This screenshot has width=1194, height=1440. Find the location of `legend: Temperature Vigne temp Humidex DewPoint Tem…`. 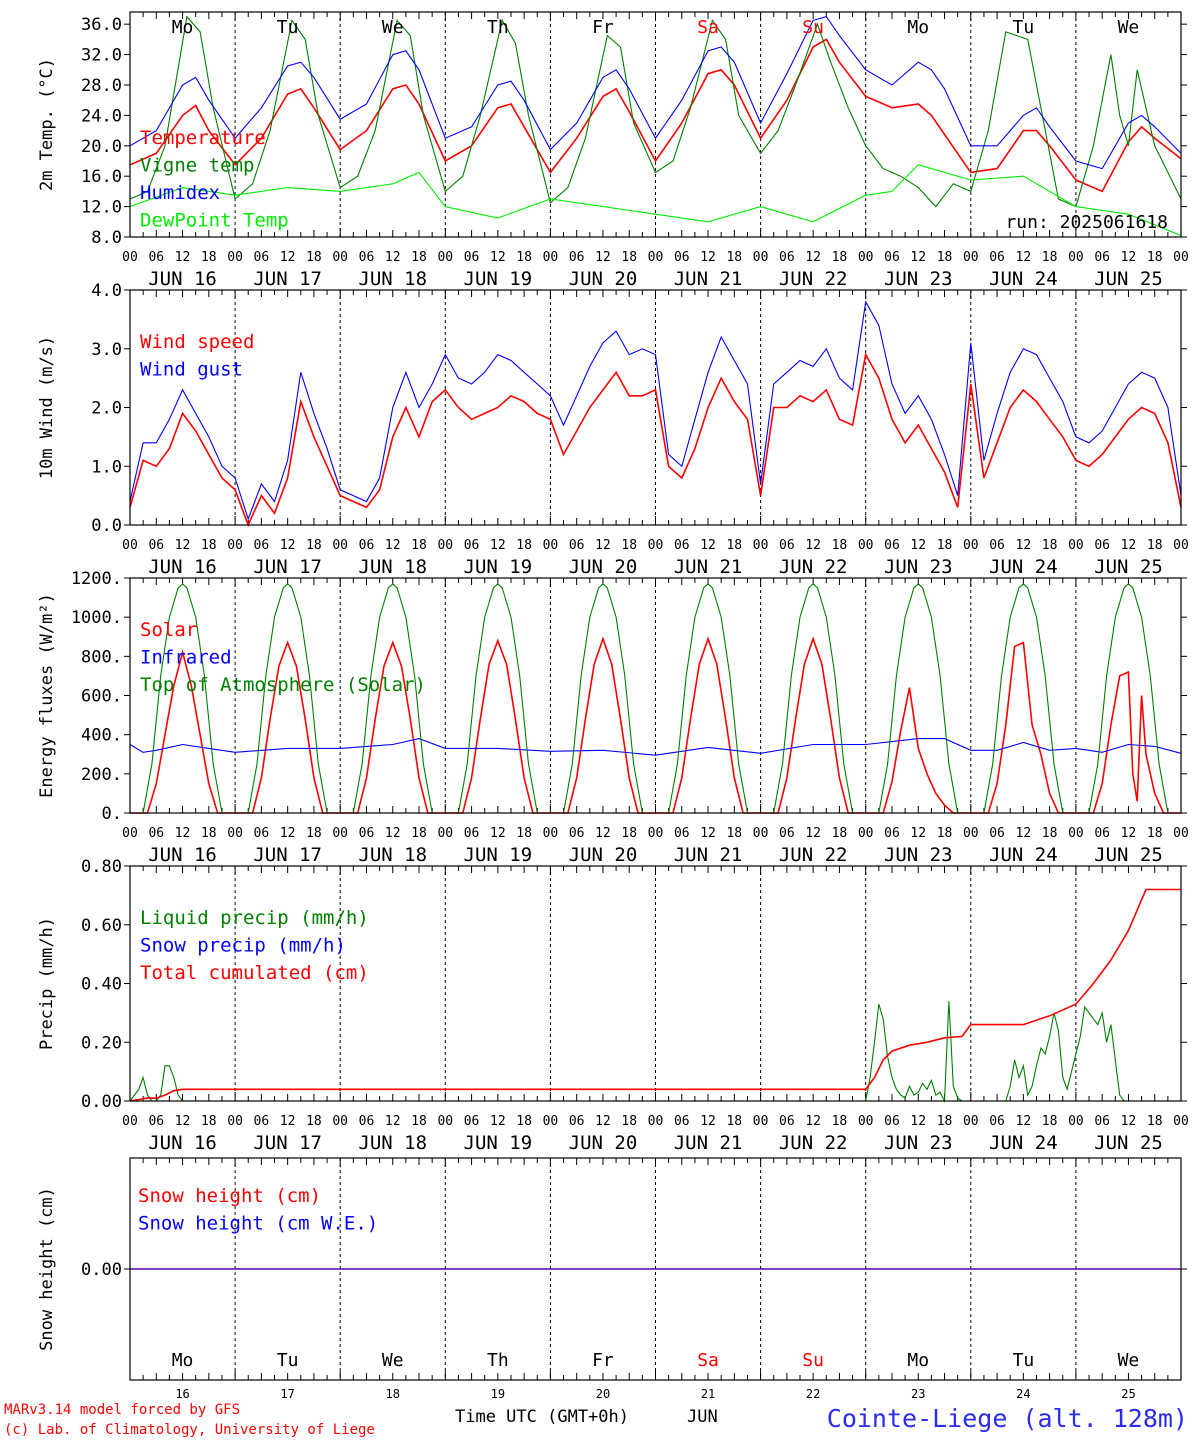

legend: Temperature Vigne temp Humidex DewPoint Tem… is located at coordinates (214, 179).